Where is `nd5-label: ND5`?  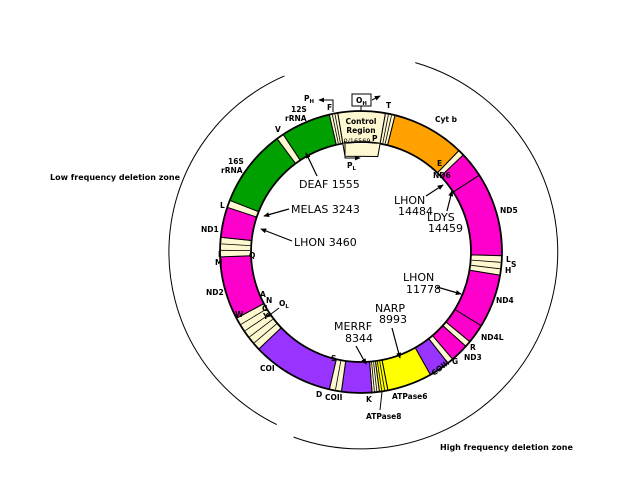 nd5-label: ND5 is located at coordinates (509, 210).